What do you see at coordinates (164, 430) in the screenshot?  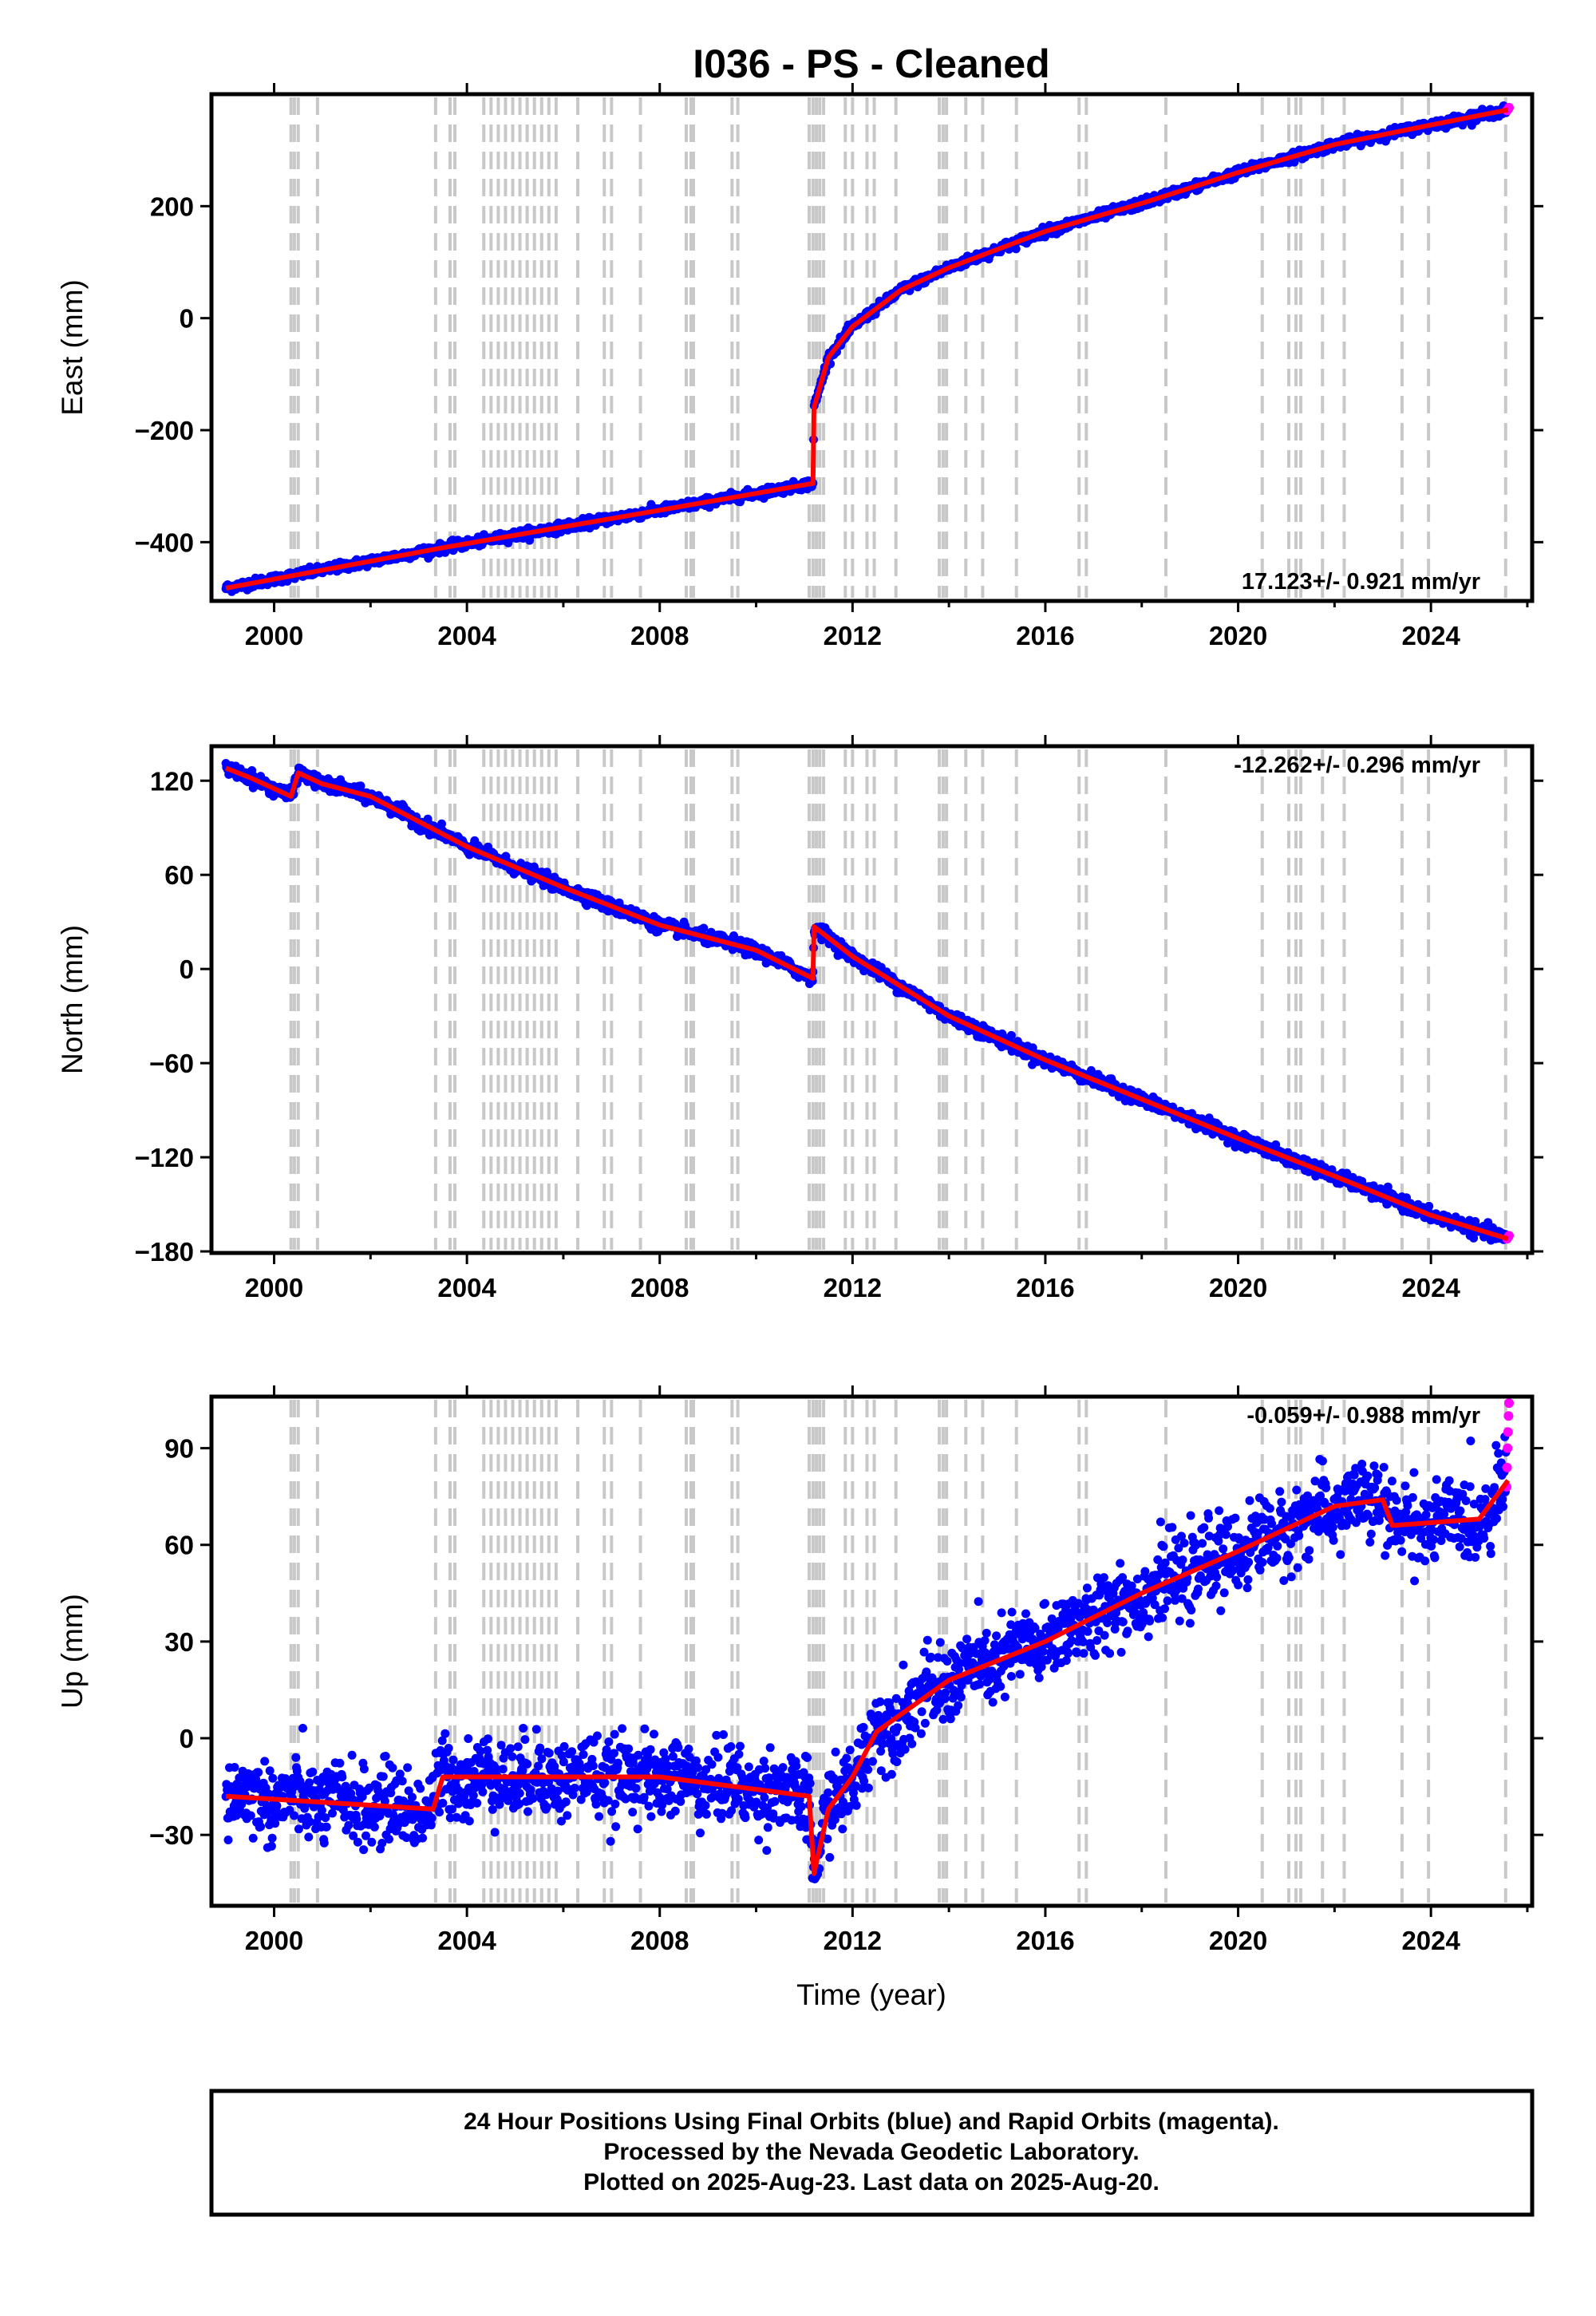 I see `y-tick-label: −200` at bounding box center [164, 430].